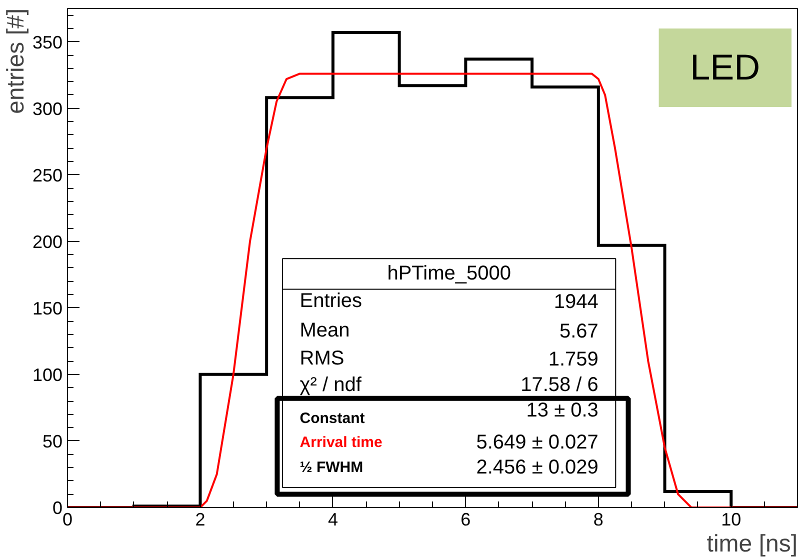 This screenshot has height=557, width=801. What do you see at coordinates (47, 308) in the screenshot?
I see `y-tick-label: 150` at bounding box center [47, 308].